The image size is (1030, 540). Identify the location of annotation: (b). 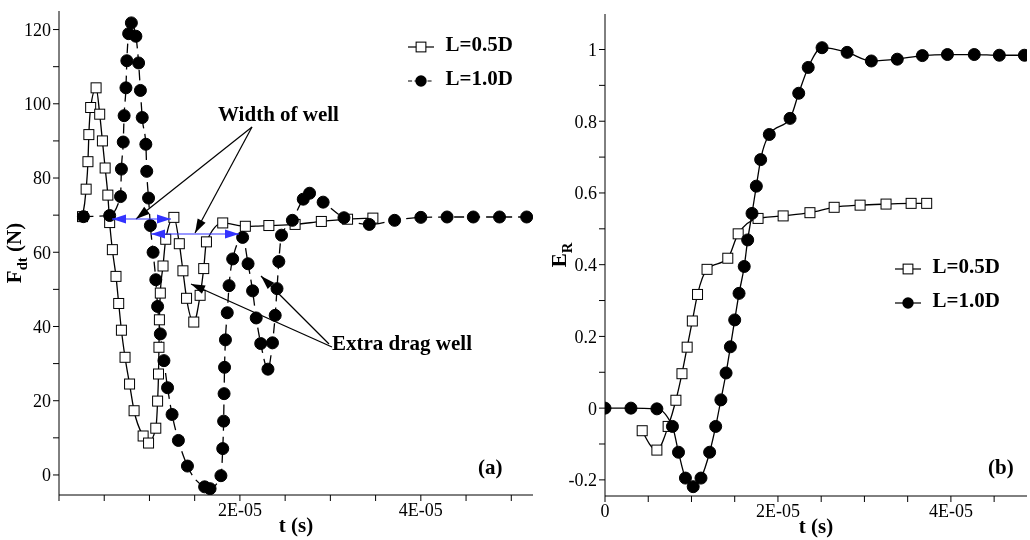
(1001, 467).